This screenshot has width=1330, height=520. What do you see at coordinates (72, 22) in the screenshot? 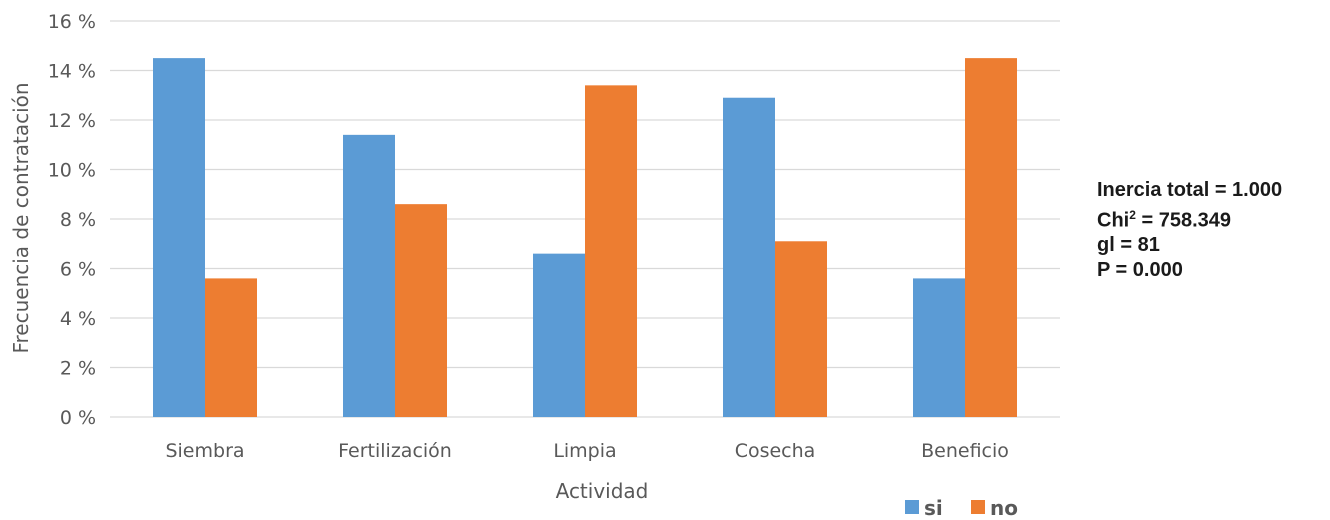
I see `y-tick-label: 16 %` at bounding box center [72, 22].